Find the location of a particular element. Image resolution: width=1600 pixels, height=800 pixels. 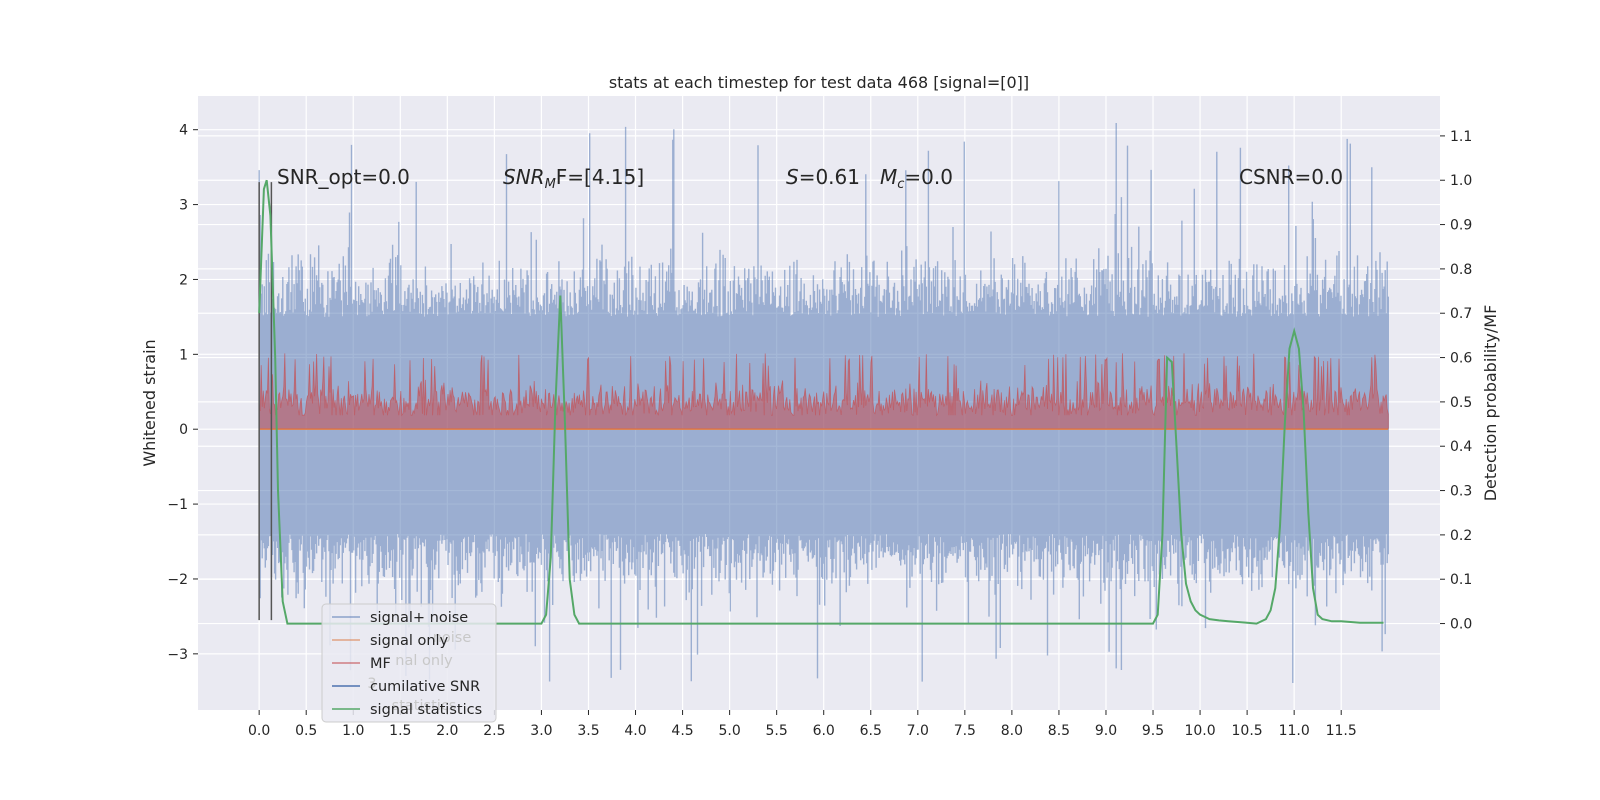

mc-annotation: Mc=0.0 is located at coordinates (916, 178).